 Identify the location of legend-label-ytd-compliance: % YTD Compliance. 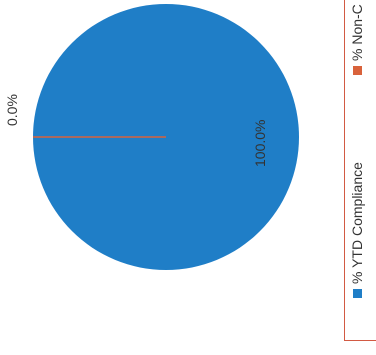
(357, 223).